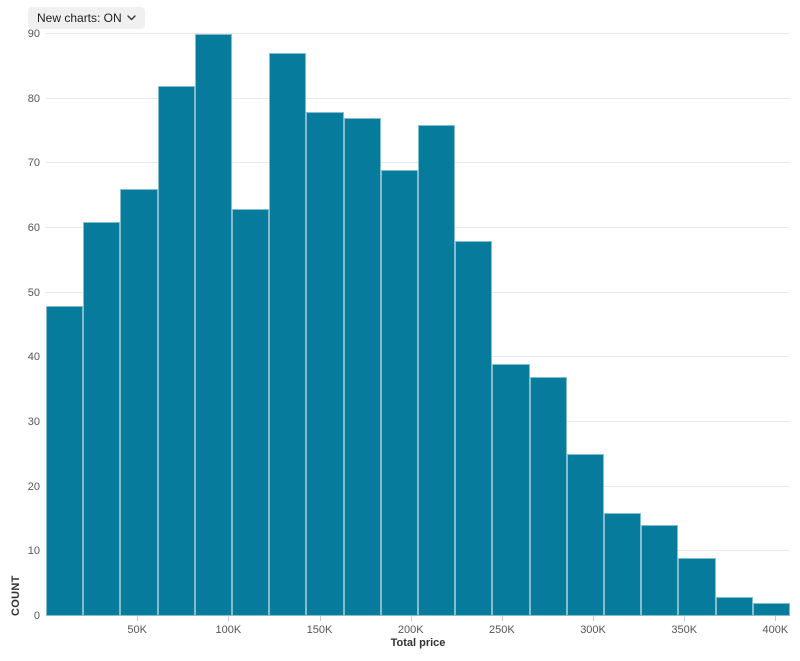 Image resolution: width=800 pixels, height=661 pixels. What do you see at coordinates (33, 163) in the screenshot?
I see `y-tick-label: 70` at bounding box center [33, 163].